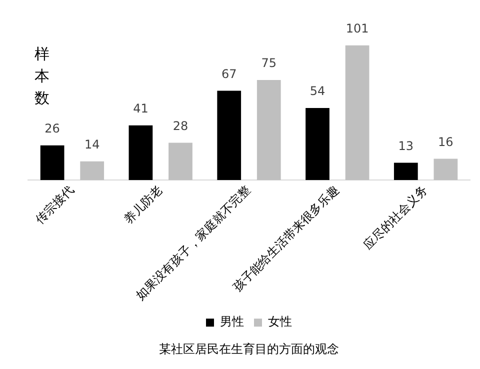 The width and height of the screenshot is (480, 369). I want to click on x-tick-label: 传宗接代, so click(54, 204).